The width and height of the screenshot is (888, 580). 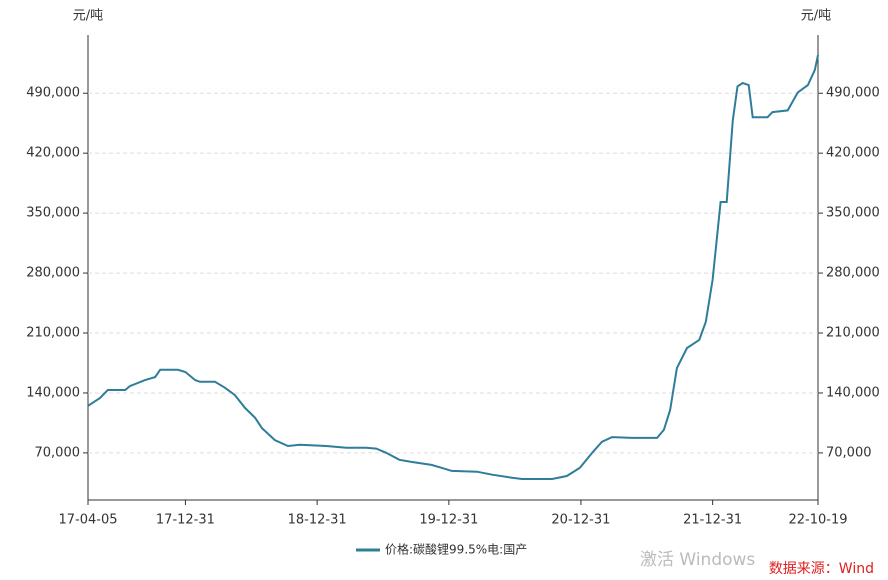 I want to click on x-tick-label: 19-12-31, so click(x=448, y=520).